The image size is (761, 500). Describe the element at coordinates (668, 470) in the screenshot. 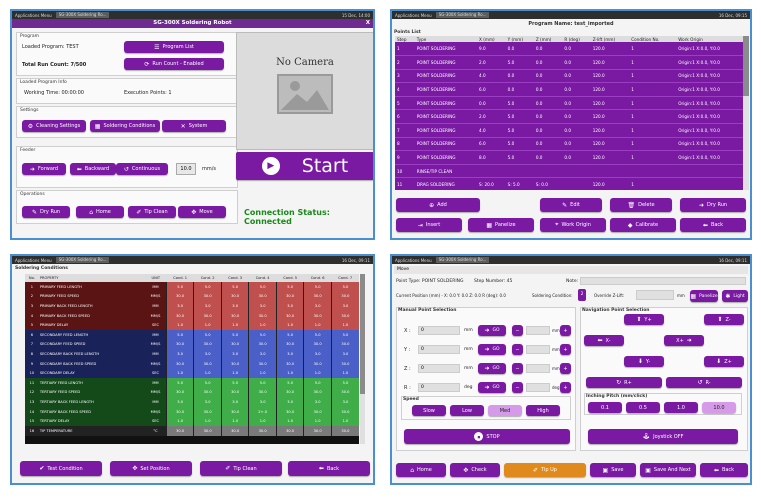

I see `save-and-next-button: ▣ Save And Next` at that location.